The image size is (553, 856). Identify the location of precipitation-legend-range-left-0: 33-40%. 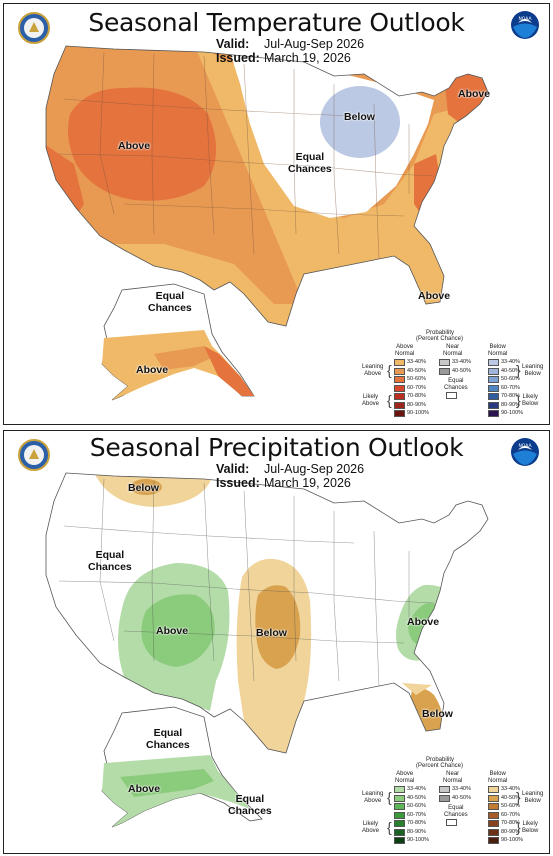
(416, 789).